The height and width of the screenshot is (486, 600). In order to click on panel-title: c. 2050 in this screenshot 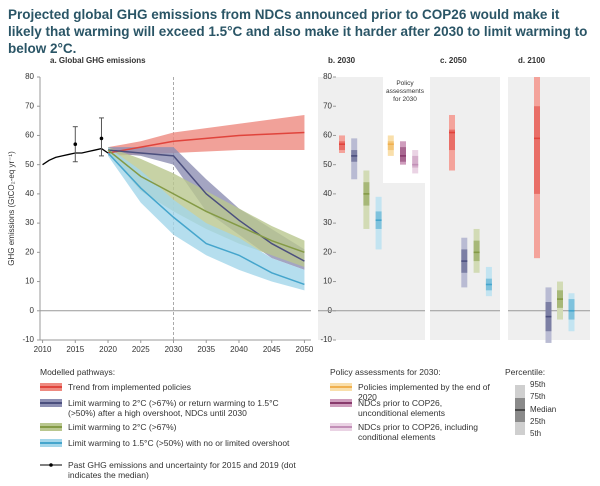, I will do `click(453, 60)`.